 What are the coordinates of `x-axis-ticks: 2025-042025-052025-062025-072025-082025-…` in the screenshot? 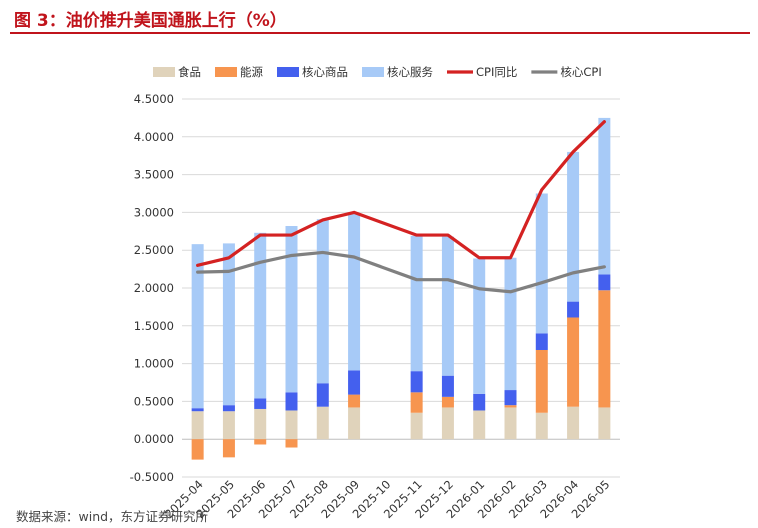 It's located at (387, 499).